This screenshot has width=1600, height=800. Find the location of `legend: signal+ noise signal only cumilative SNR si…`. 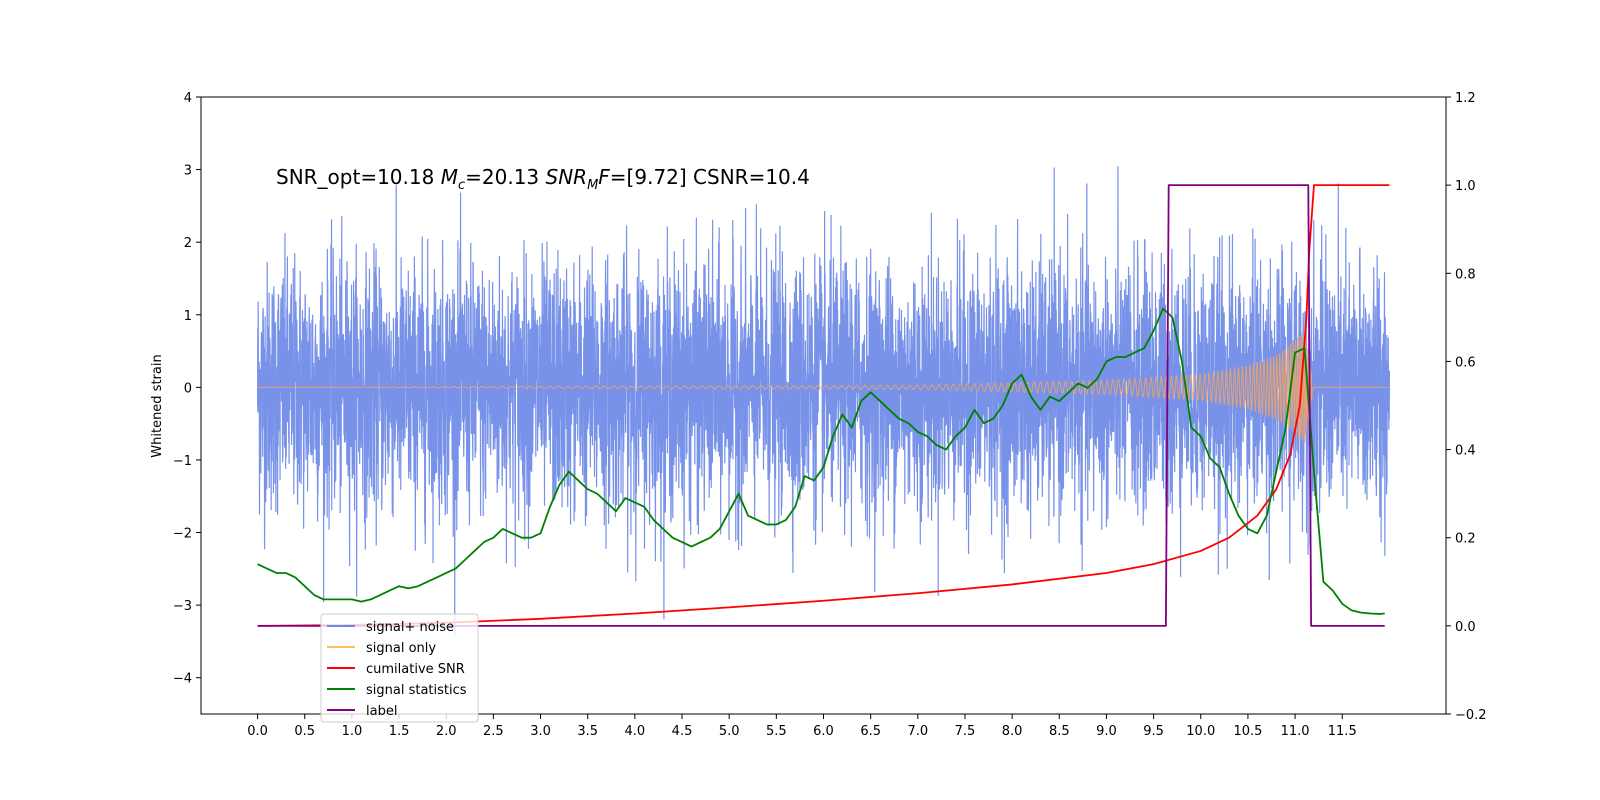

legend: signal+ noise signal only cumilative SNR si… is located at coordinates (399, 668).